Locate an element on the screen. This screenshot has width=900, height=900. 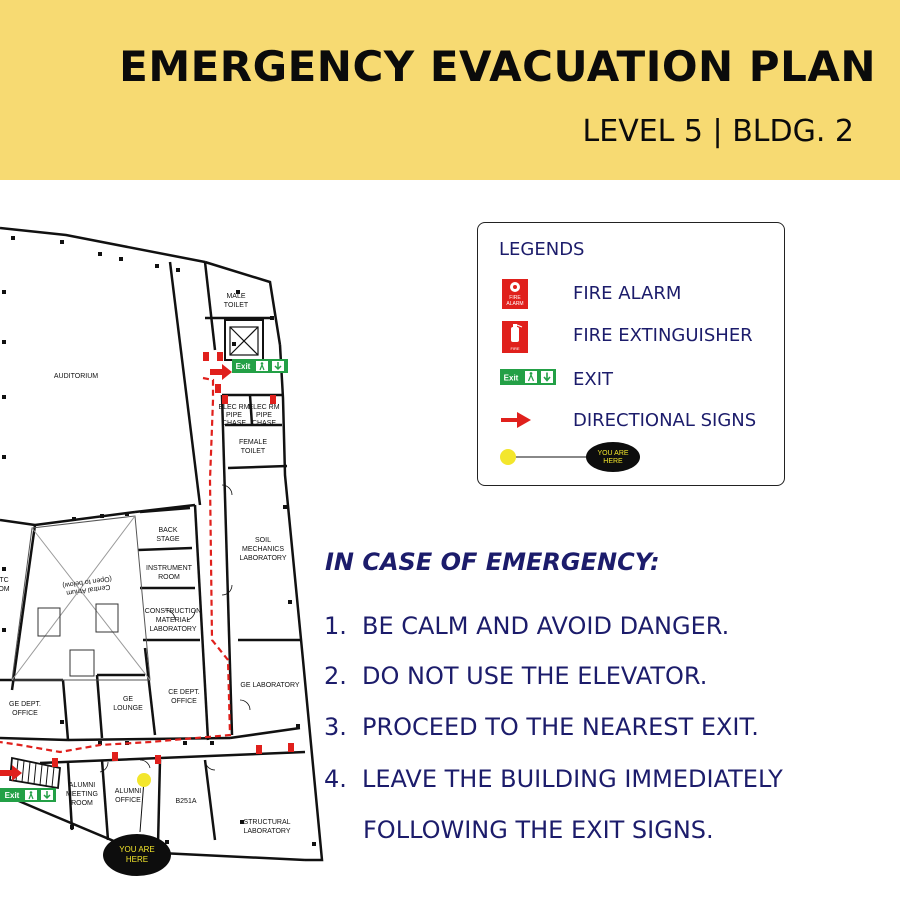
step-number: 1. is located at coordinates (335, 626).